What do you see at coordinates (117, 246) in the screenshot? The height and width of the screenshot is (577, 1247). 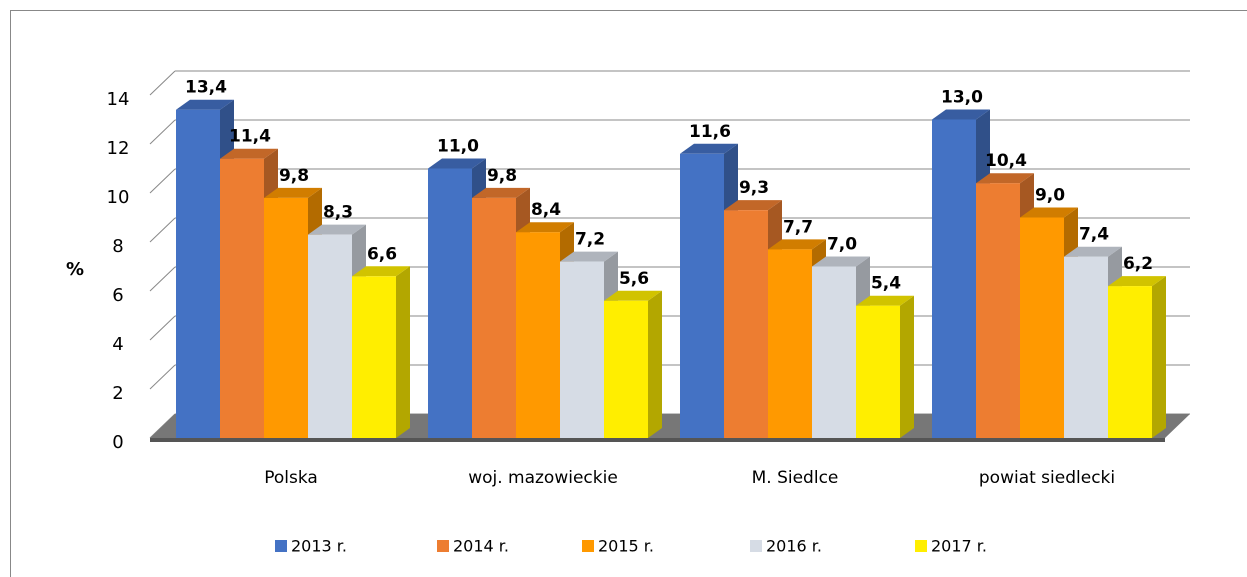 I see `y-tick-label: 8` at bounding box center [117, 246].